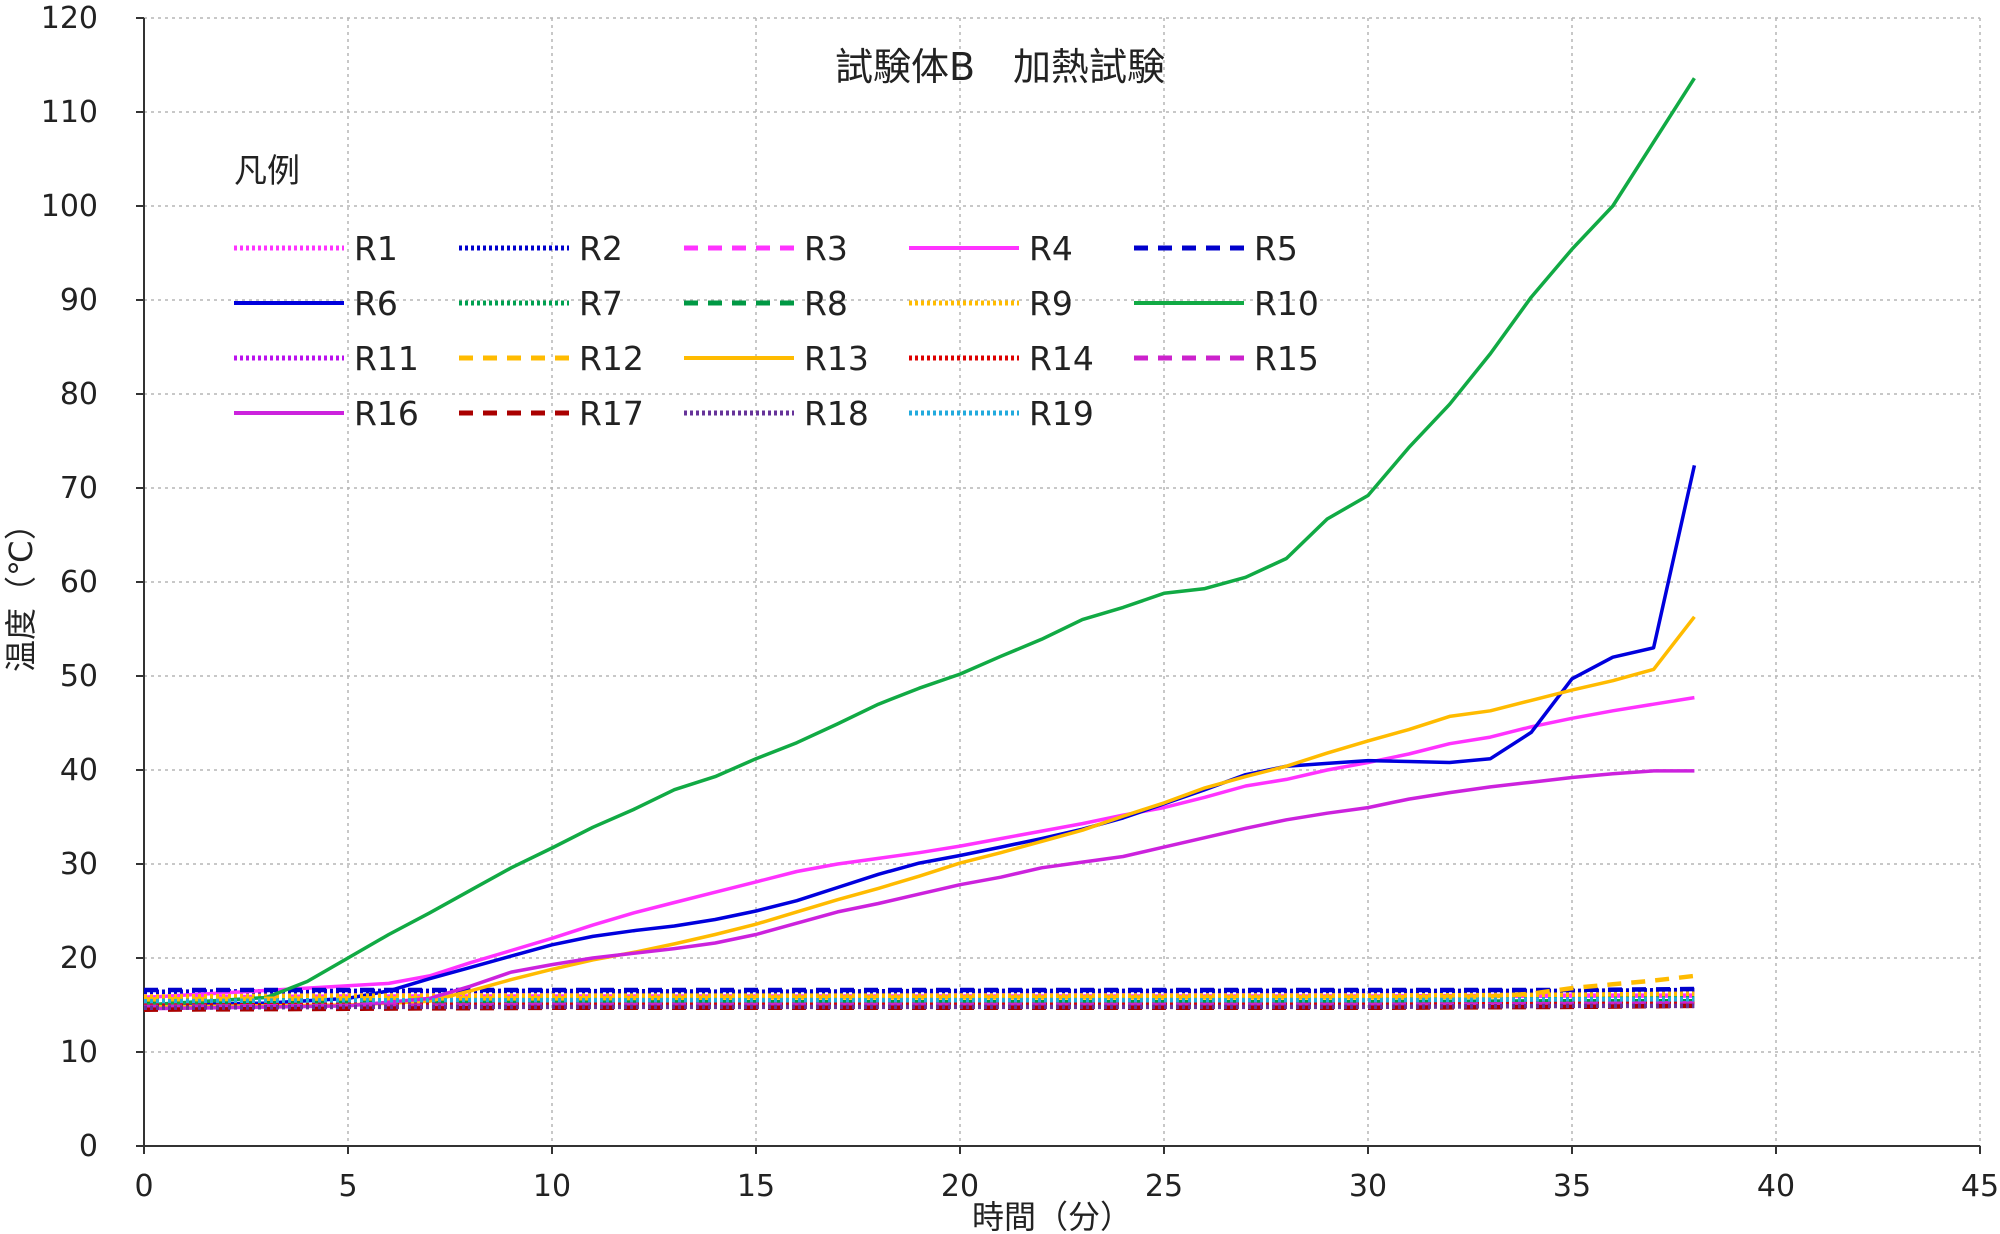 This screenshot has width=2000, height=1234. What do you see at coordinates (21, 590) in the screenshot?
I see `y-axis-title: 温度（℃）` at bounding box center [21, 590].